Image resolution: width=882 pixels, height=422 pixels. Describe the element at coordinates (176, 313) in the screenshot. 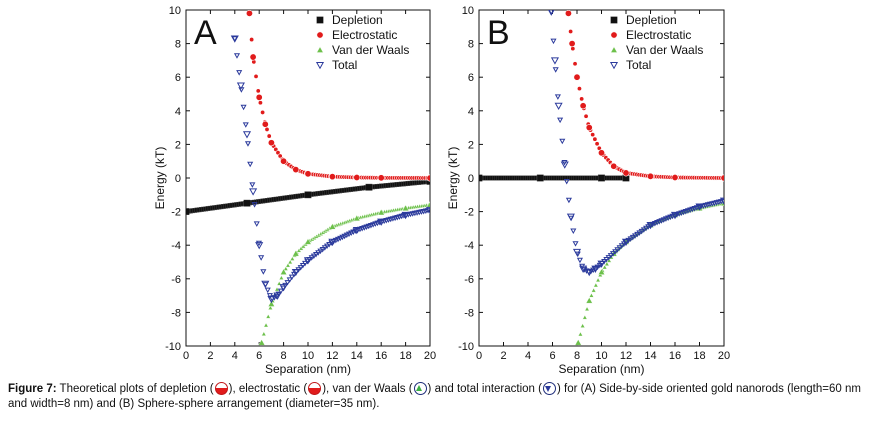

I see `y-tick-label: -8` at that location.